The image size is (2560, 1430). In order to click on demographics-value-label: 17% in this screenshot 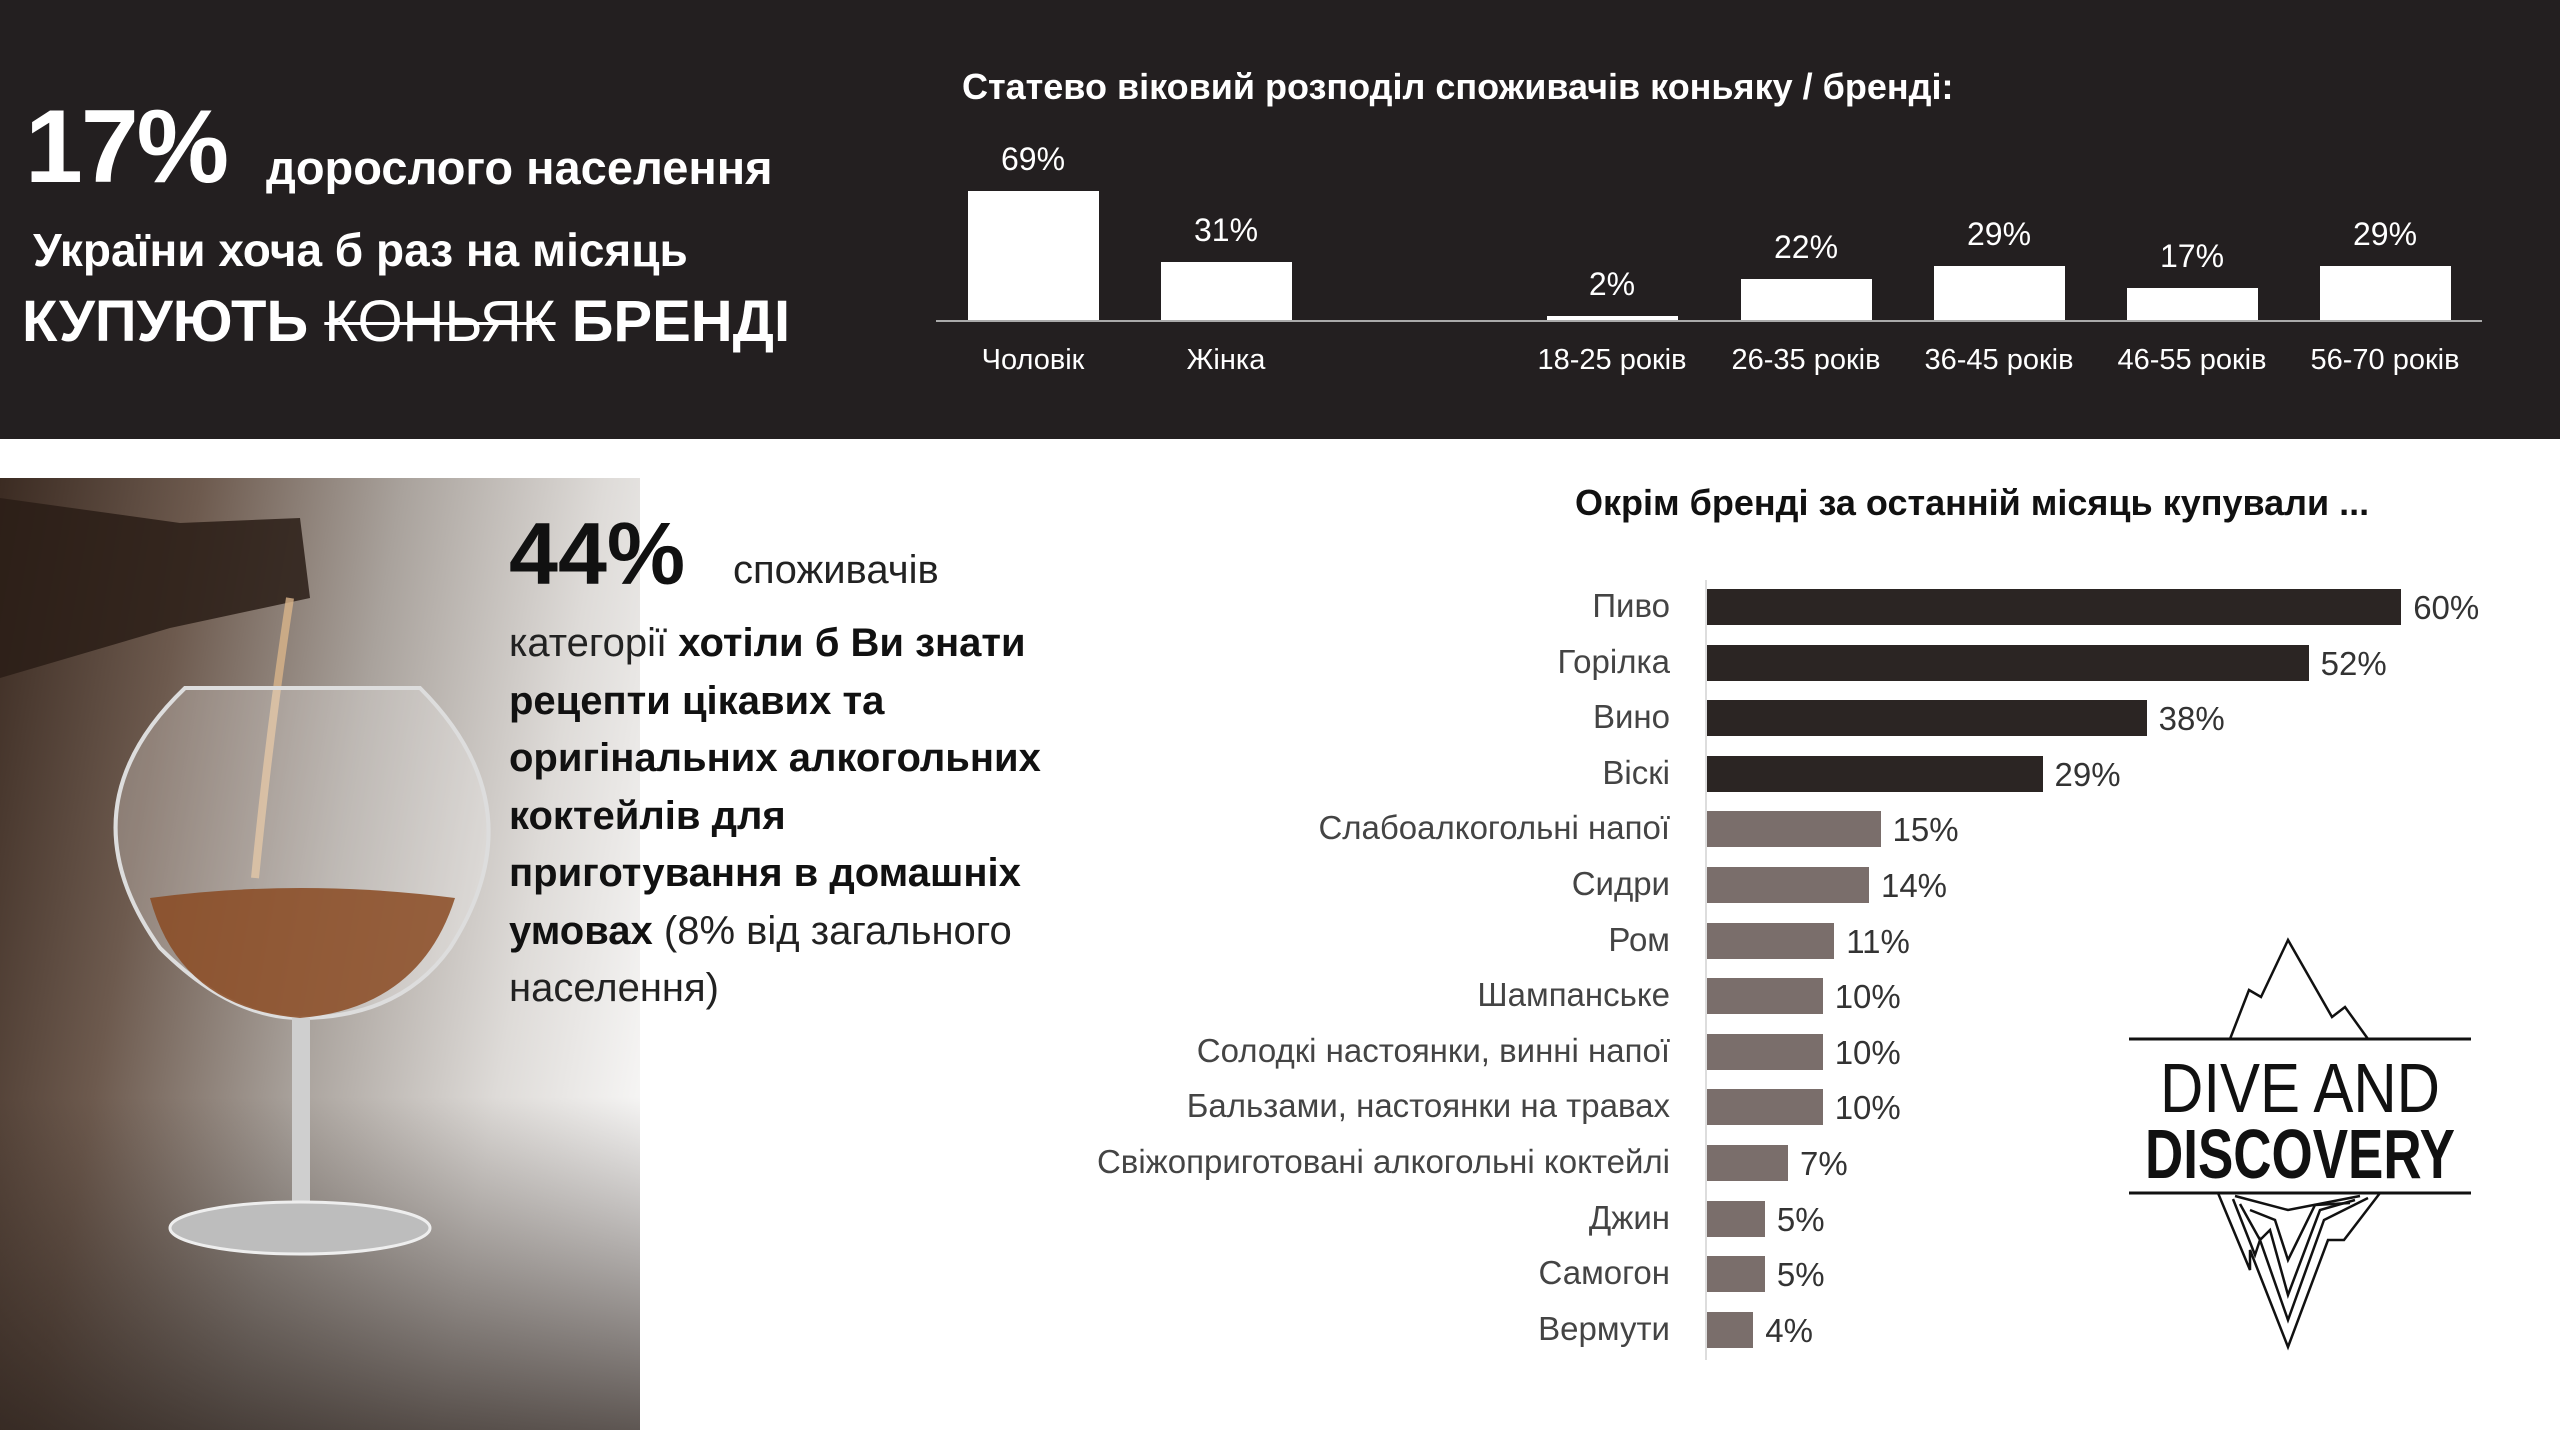, I will do `click(2192, 256)`.